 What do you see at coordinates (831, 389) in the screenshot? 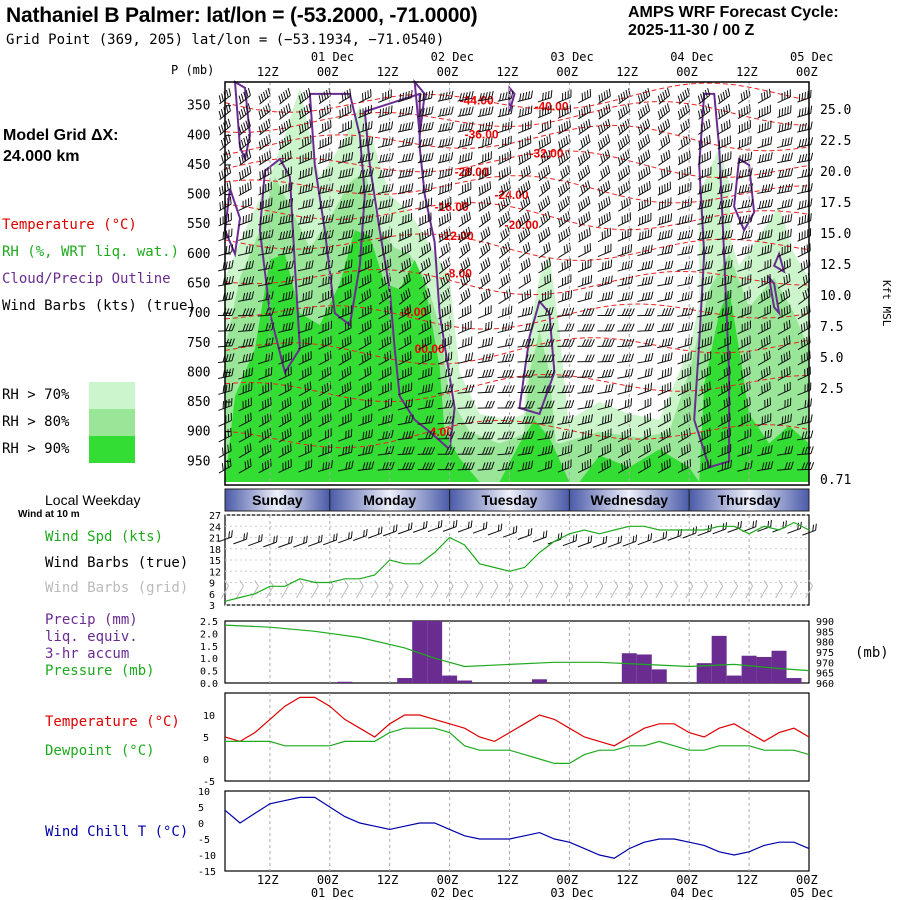
I see `height-tick-label: 2.5` at bounding box center [831, 389].